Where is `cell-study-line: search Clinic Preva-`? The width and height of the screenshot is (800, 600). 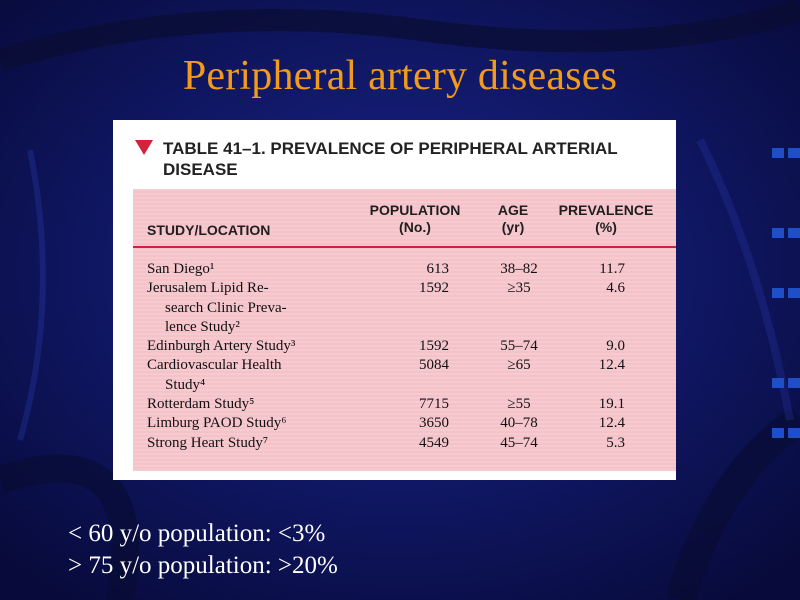 cell-study-line: search Clinic Preva- is located at coordinates (226, 307).